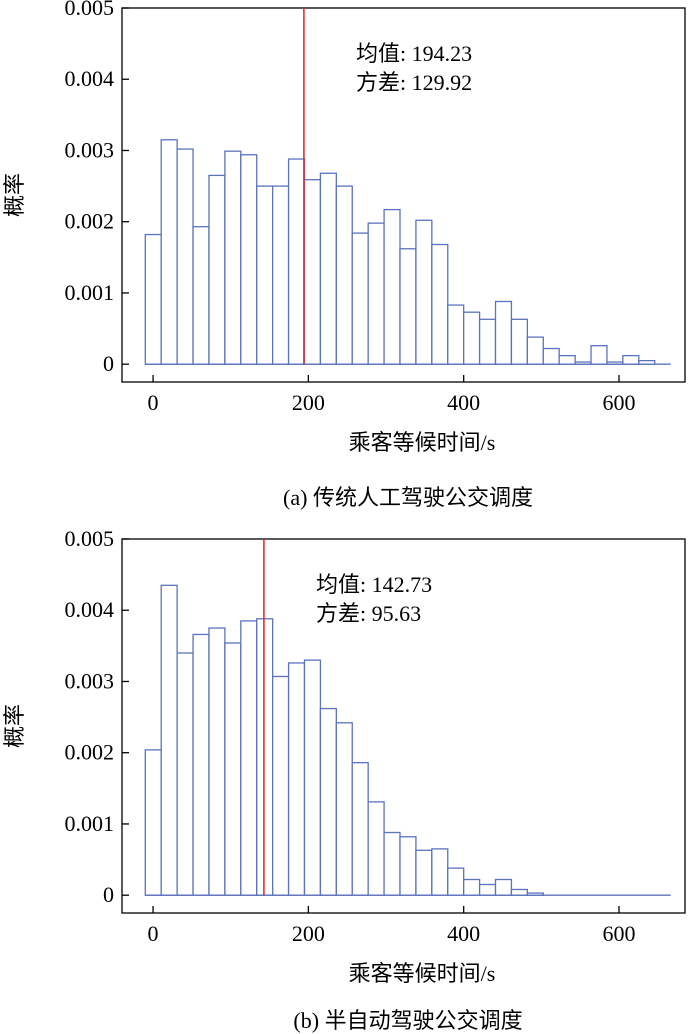 Image resolution: width=700 pixels, height=1034 pixels. What do you see at coordinates (414, 53) in the screenshot?
I see `mean-annotation: 均值: 194.23` at bounding box center [414, 53].